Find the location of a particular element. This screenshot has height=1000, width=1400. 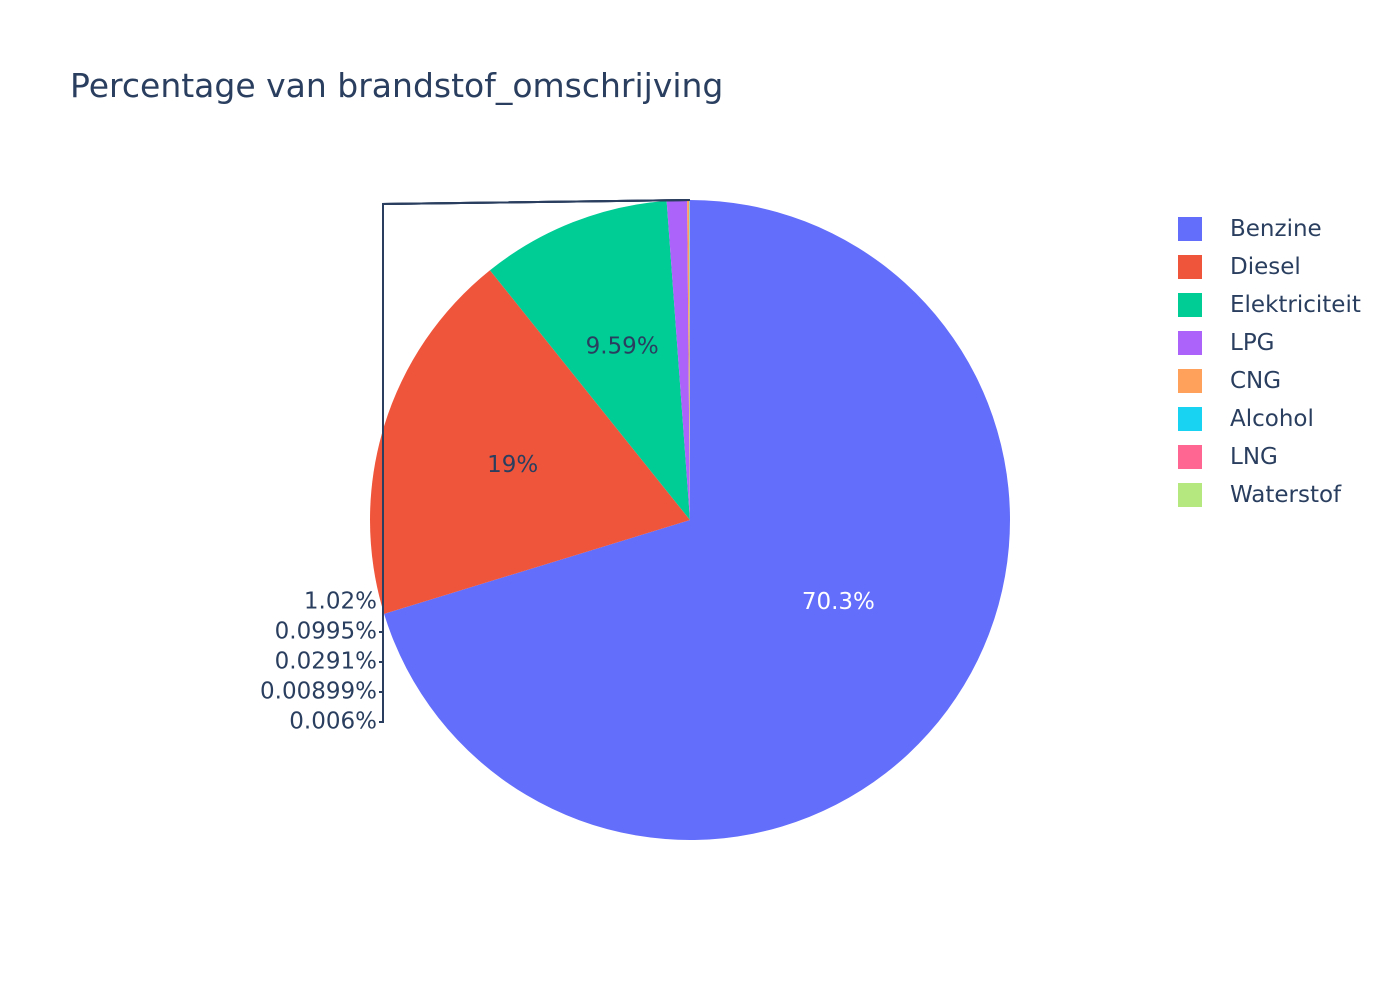

legend-label: Diesel is located at coordinates (1265, 267).